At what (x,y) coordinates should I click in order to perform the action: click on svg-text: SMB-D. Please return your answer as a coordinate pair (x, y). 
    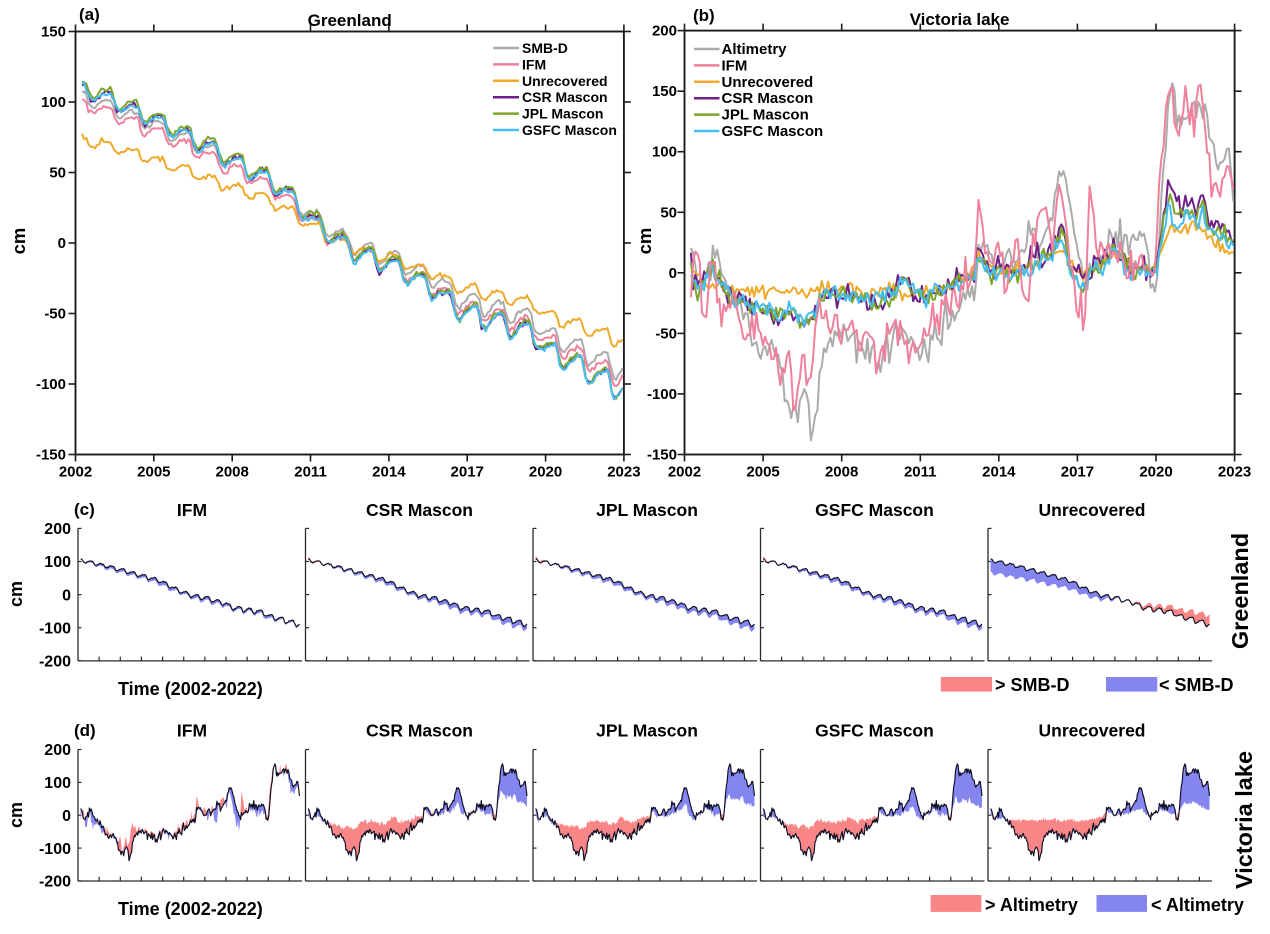
    Looking at the image, I should click on (545, 48).